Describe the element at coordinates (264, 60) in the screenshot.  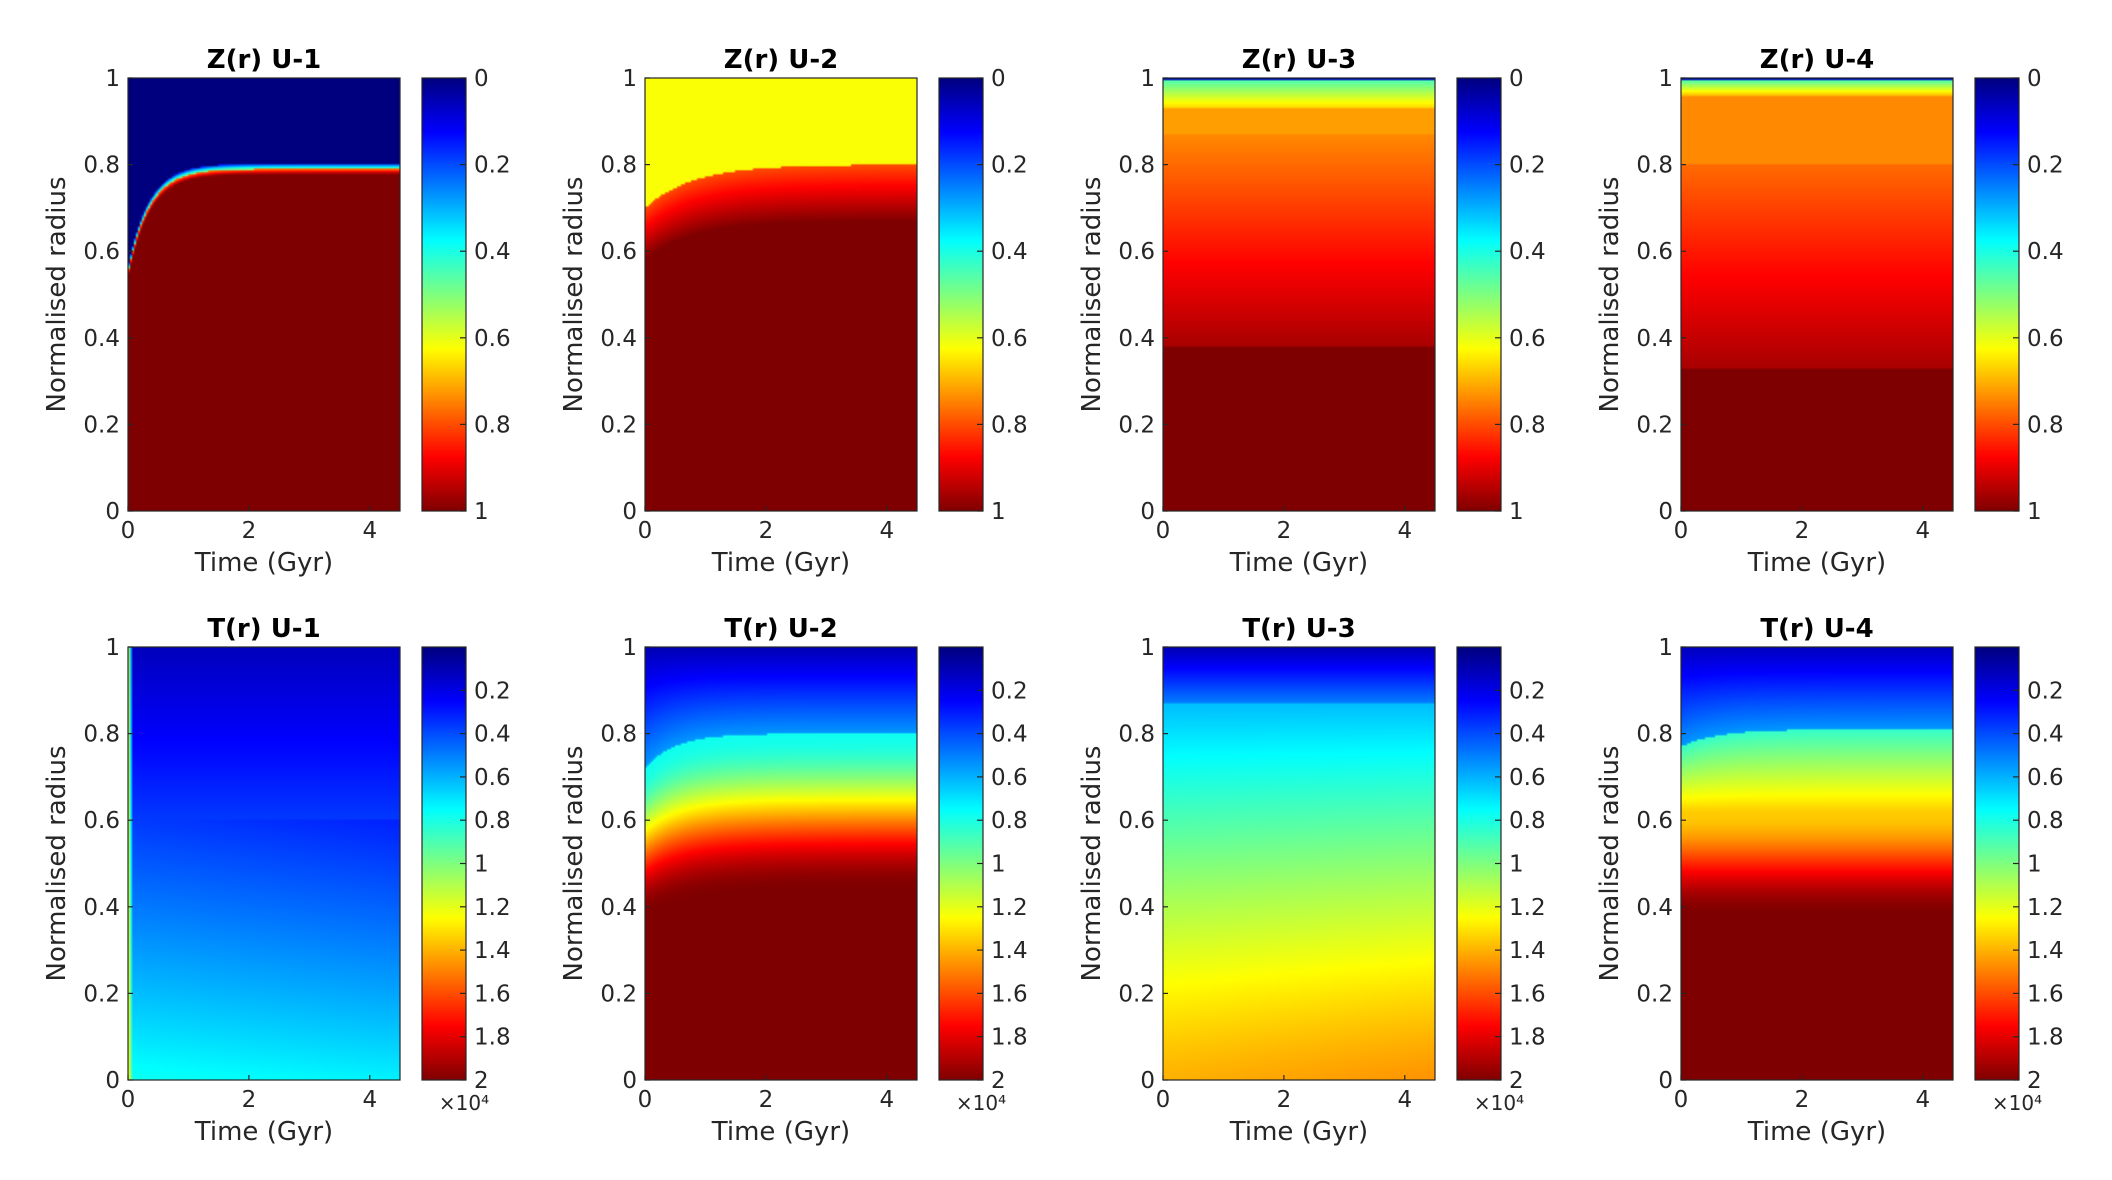
I see `chart-title: Z(r) U-1` at that location.